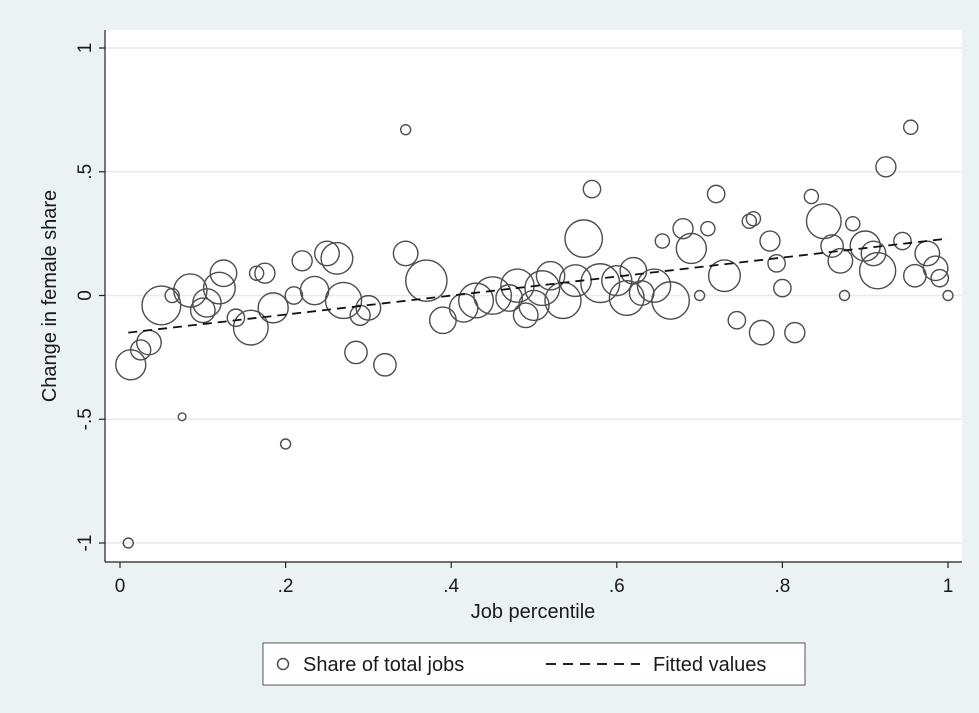 The image size is (979, 713). I want to click on x-tick-label-3: .6, so click(617, 586).